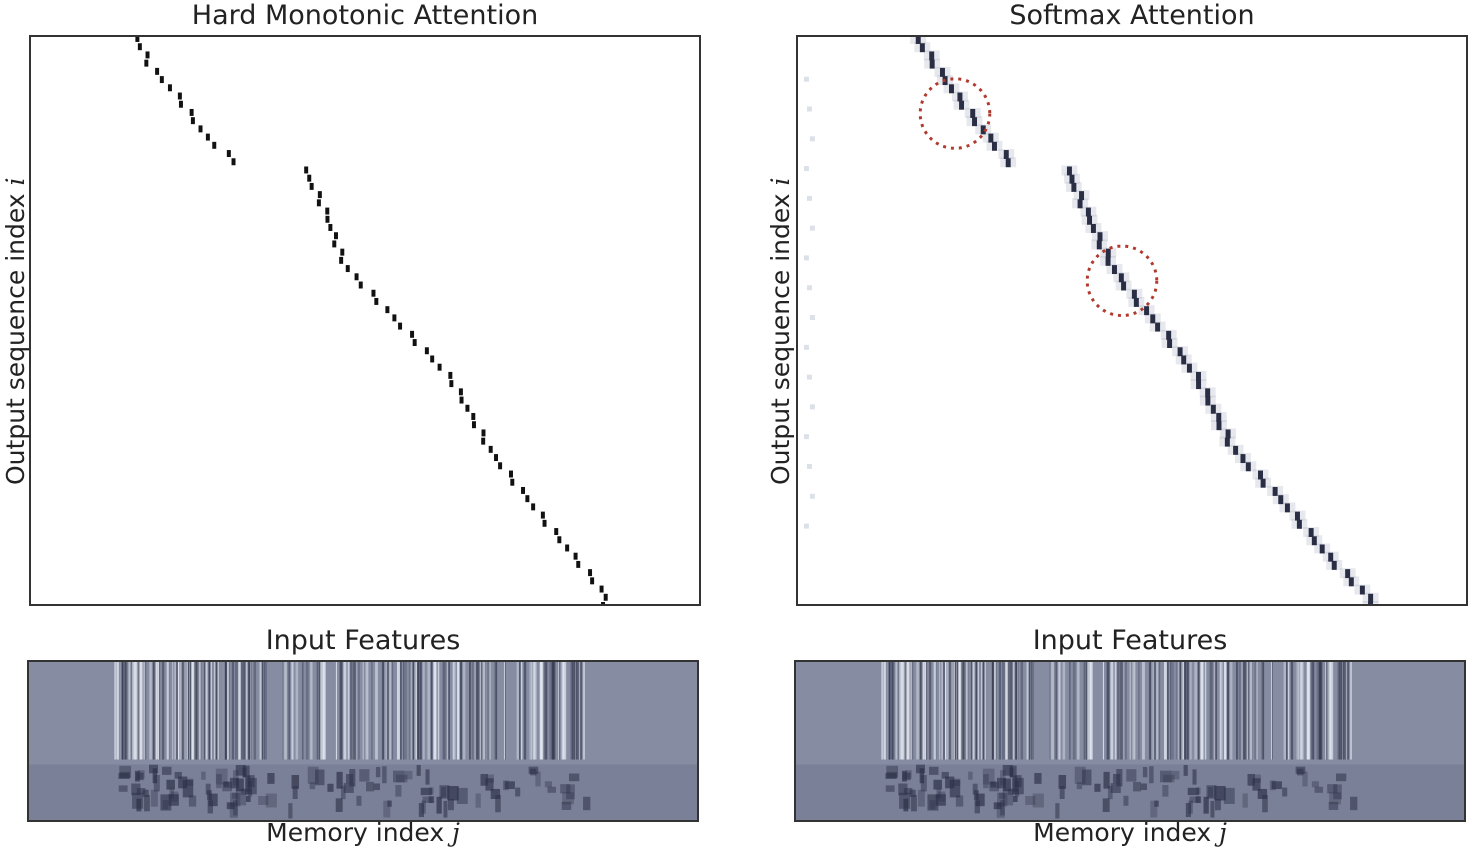 The image size is (1471, 852). What do you see at coordinates (1130, 741) in the screenshot?
I see `spectrogram-image-right` at bounding box center [1130, 741].